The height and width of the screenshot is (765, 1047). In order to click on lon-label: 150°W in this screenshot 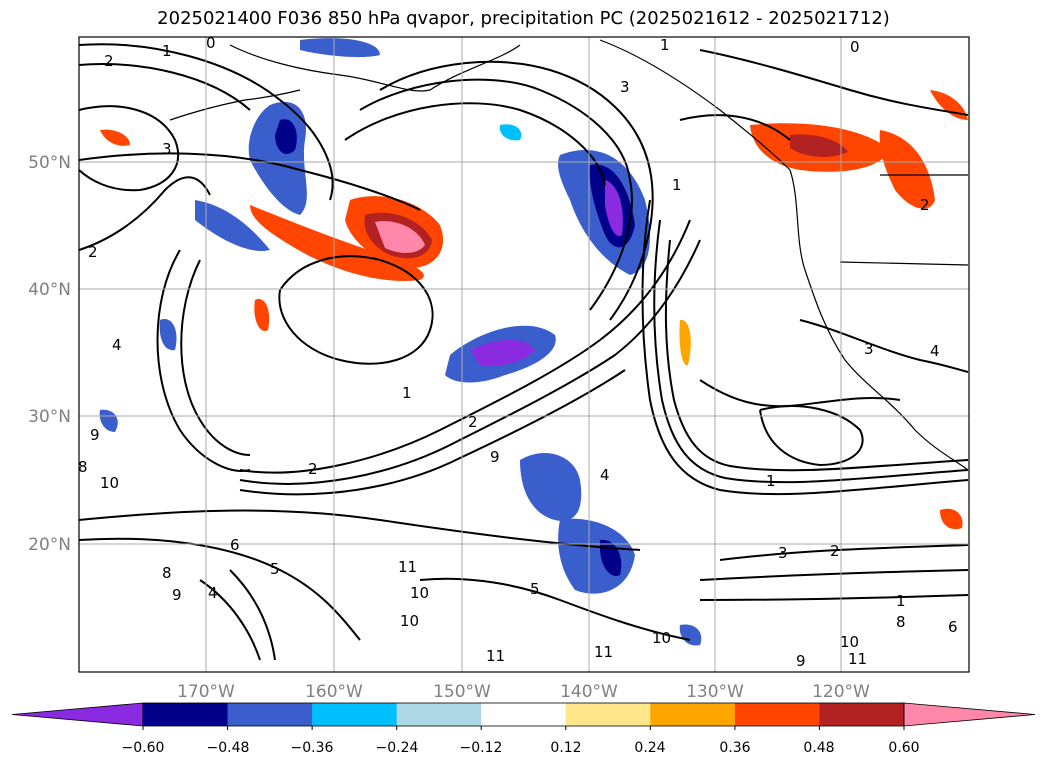, I will do `click(462, 692)`.